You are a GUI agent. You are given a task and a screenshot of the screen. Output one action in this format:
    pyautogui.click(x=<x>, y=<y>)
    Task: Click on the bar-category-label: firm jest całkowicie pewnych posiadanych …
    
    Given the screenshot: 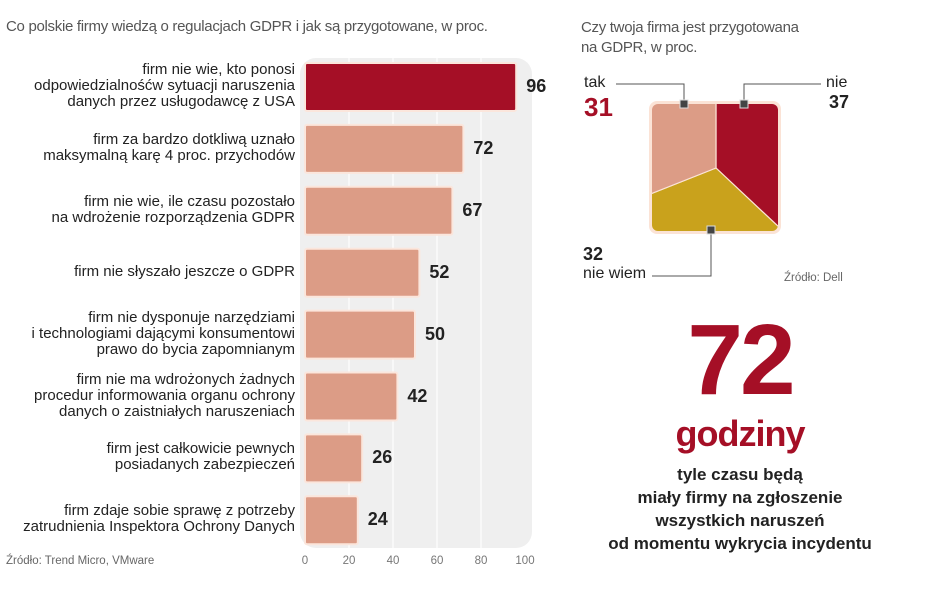 What is the action you would take?
    pyautogui.click(x=201, y=457)
    